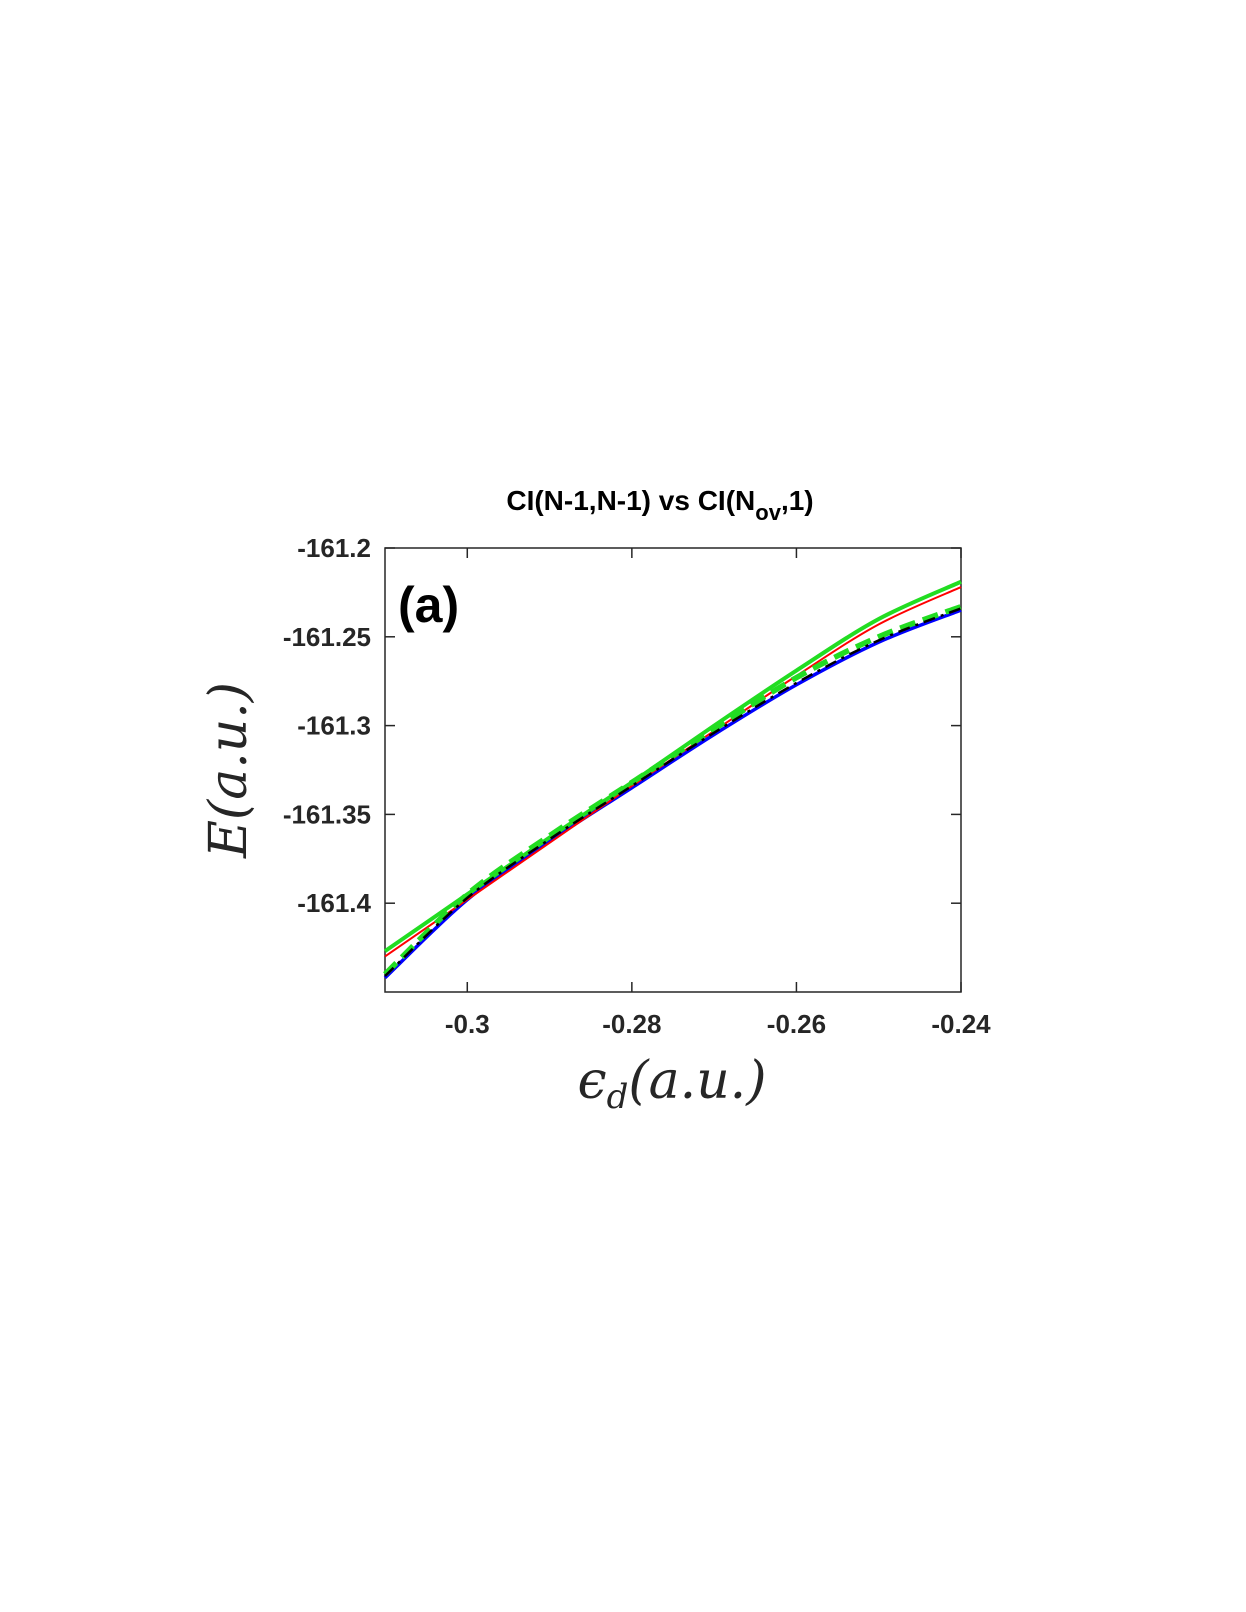 This screenshot has height=1612, width=1246. Describe the element at coordinates (630, 500) in the screenshot. I see `chart-title-prefix: CI(N-1,N-1) vs CI(N` at that location.